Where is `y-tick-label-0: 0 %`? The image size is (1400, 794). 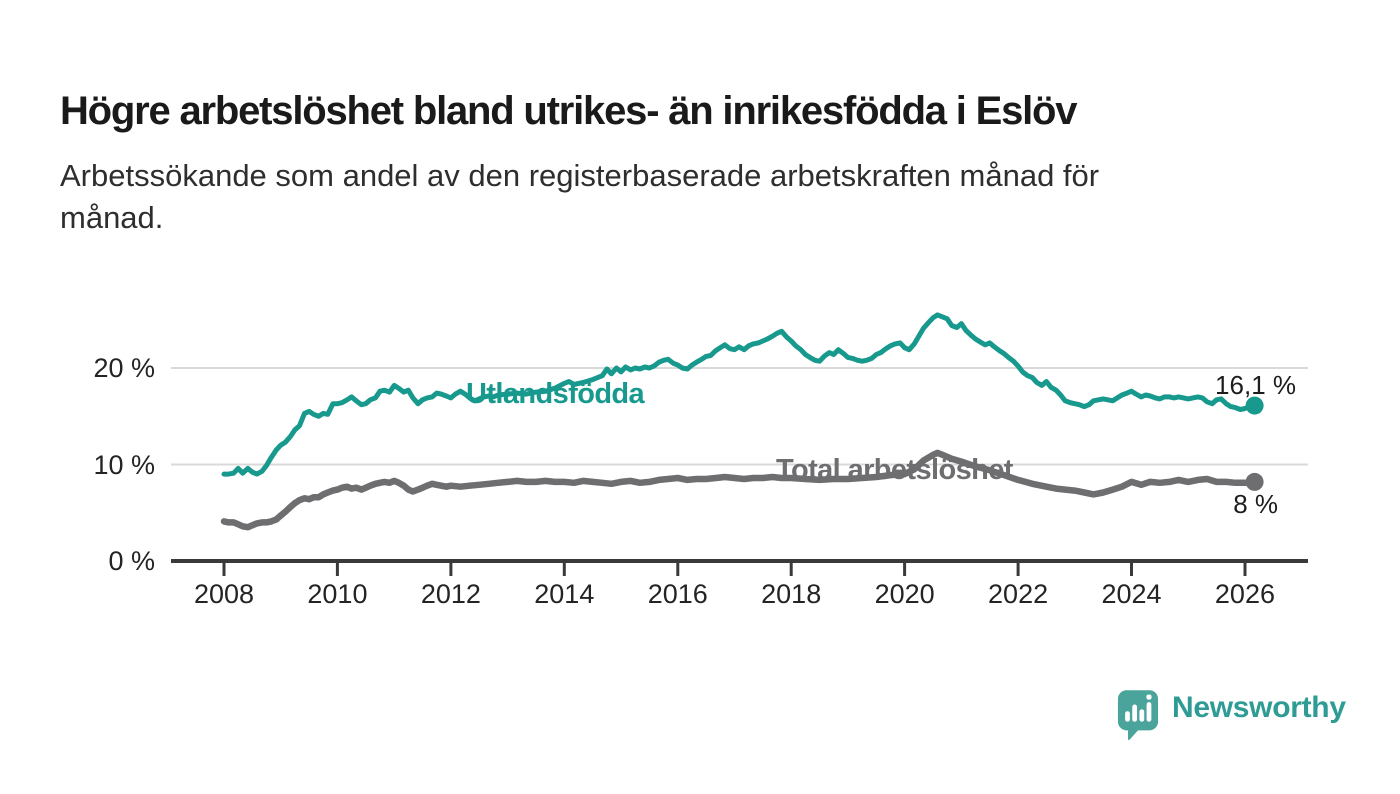
y-tick-label-0: 0 % is located at coordinates (131, 561).